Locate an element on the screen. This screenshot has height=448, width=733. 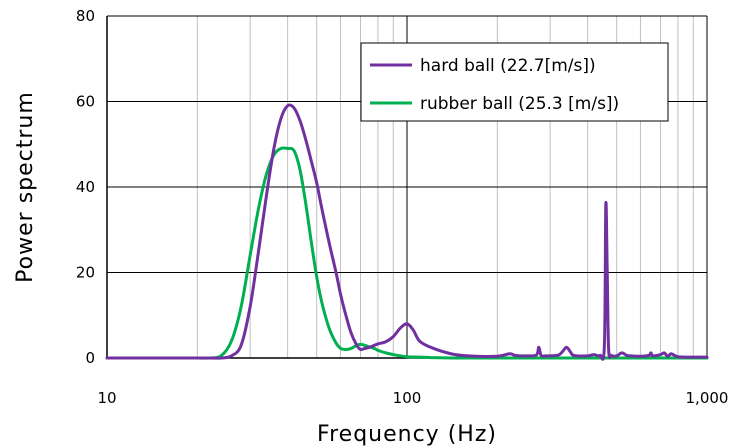
x-tick-label: 1,000 is located at coordinates (707, 398).